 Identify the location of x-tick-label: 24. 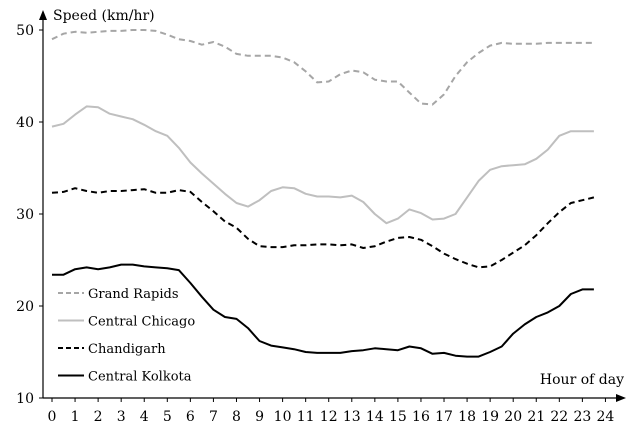
(606, 417).